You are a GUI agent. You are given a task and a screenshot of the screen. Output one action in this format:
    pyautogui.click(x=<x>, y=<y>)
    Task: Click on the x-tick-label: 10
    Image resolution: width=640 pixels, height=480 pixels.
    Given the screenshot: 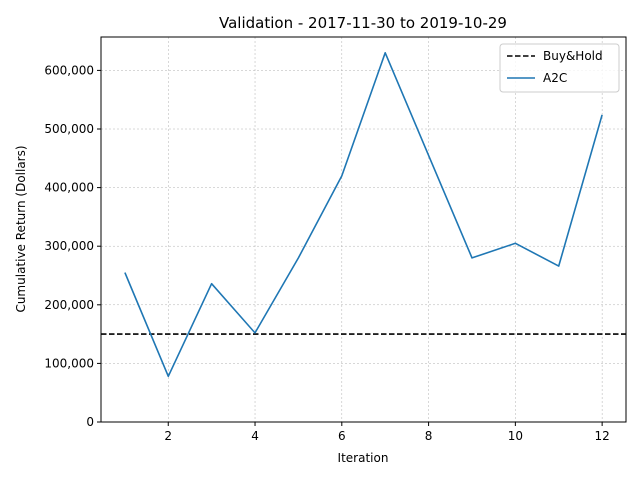 What is the action you would take?
    pyautogui.click(x=515, y=436)
    